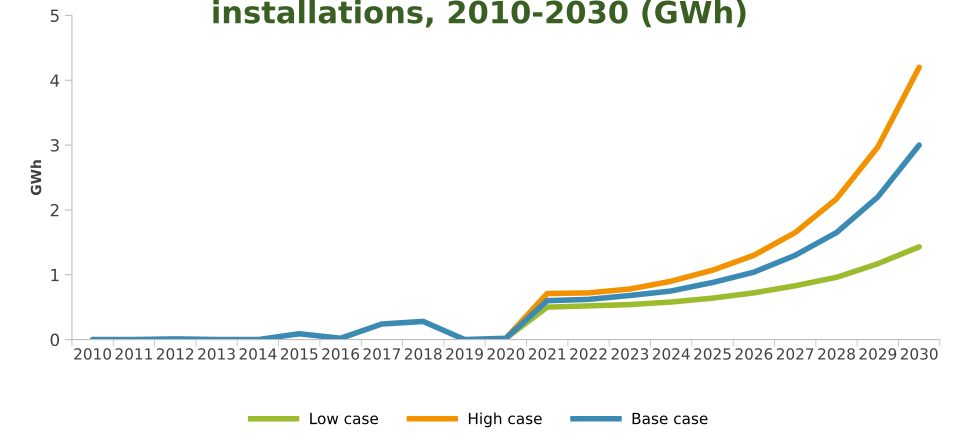 The width and height of the screenshot is (959, 441). I want to click on x-tick-label: 2026, so click(754, 354).